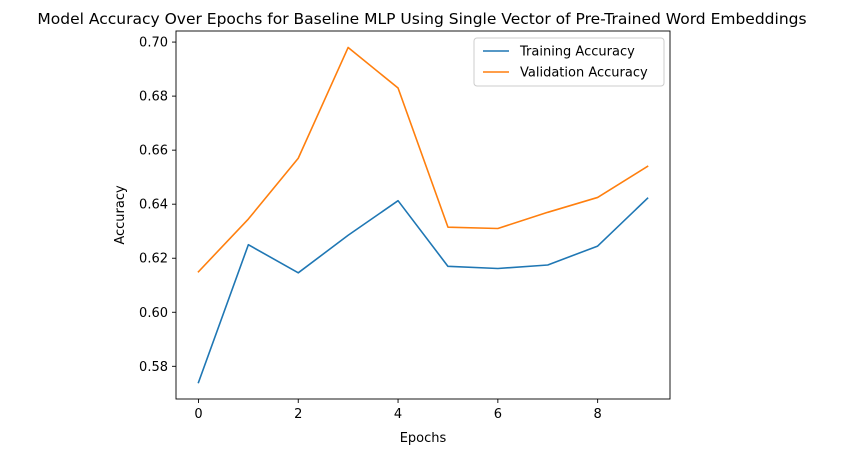 This screenshot has width=844, height=455. What do you see at coordinates (153, 151) in the screenshot?
I see `y-tick-label: 0.66` at bounding box center [153, 151].